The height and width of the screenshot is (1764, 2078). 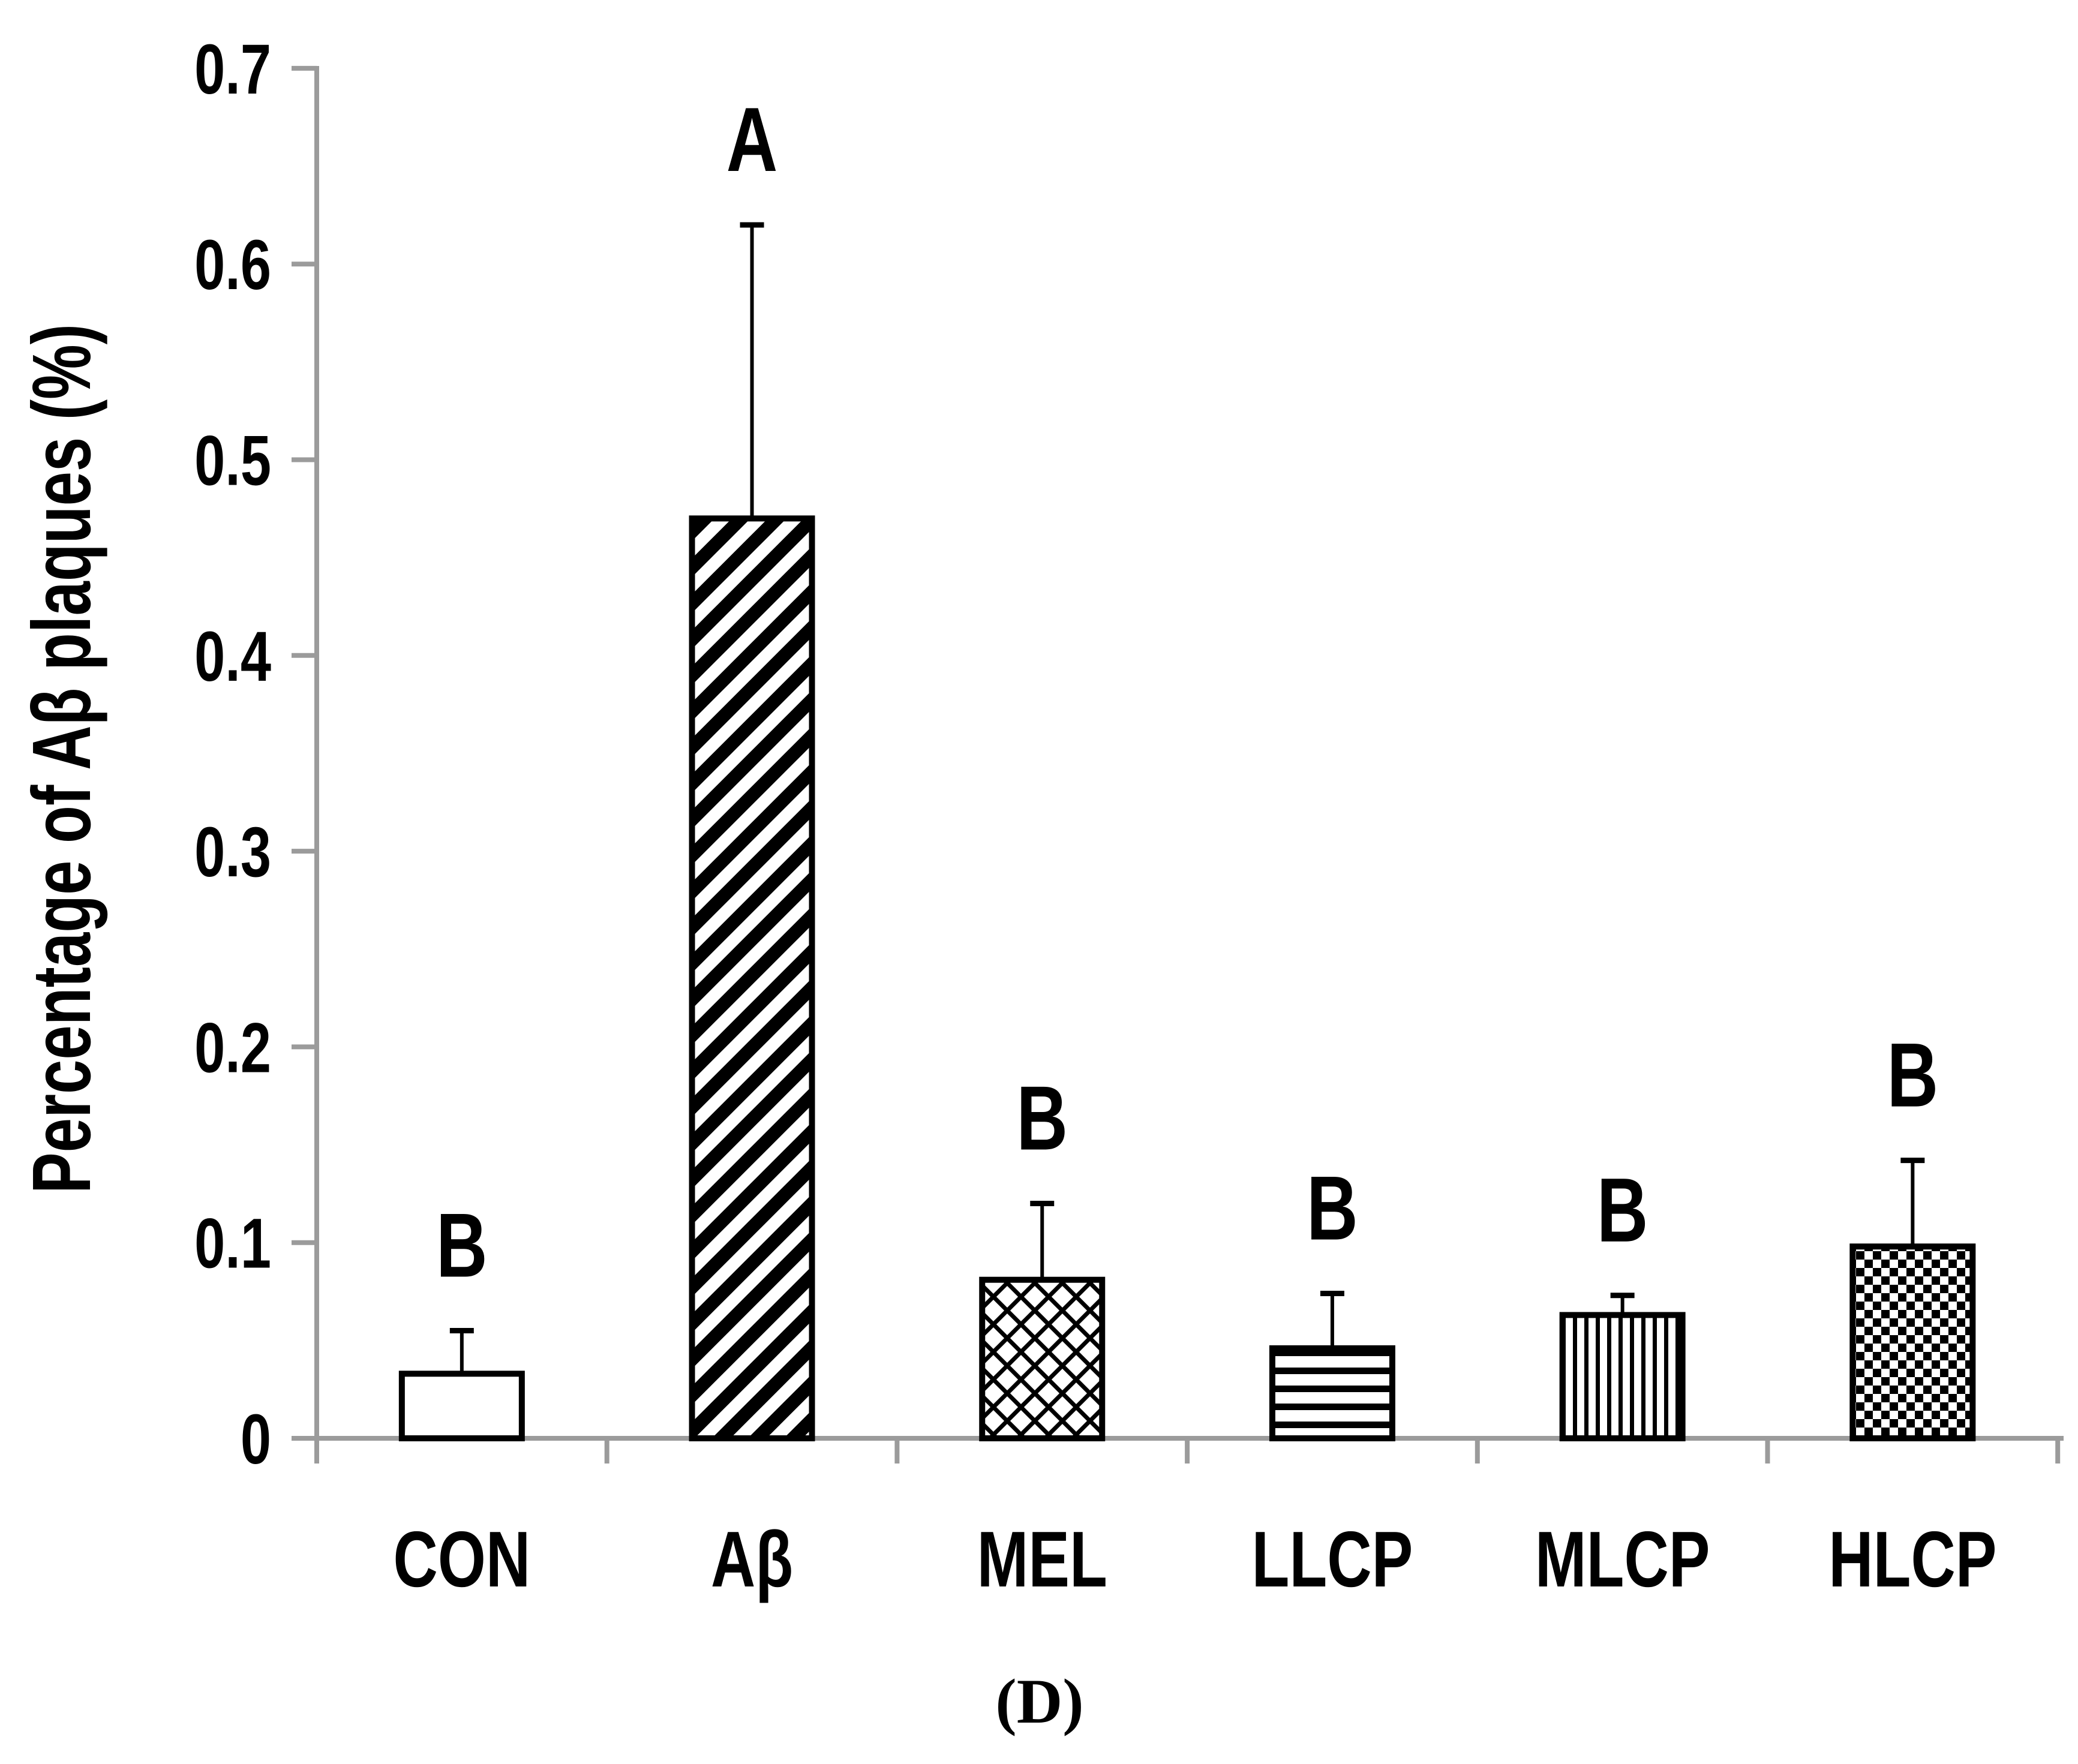 What do you see at coordinates (1622, 1210) in the screenshot?
I see `sig-letter-MLCP: B` at bounding box center [1622, 1210].